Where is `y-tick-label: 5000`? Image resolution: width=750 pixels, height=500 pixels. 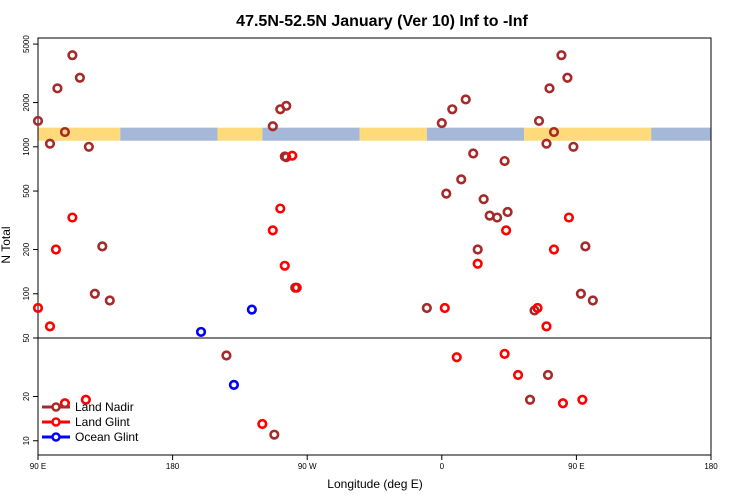 y-tick-label: 5000 is located at coordinates (26, 44).